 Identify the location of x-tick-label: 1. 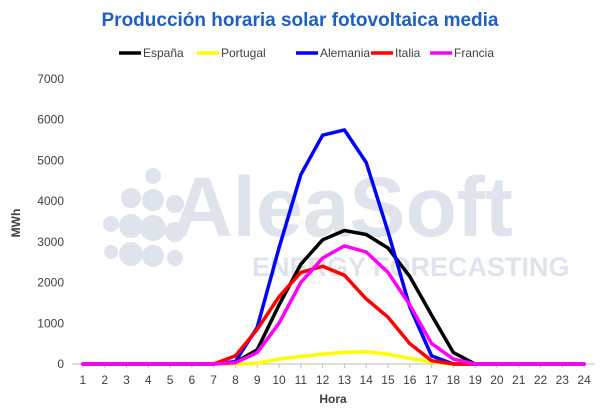
(83, 380).